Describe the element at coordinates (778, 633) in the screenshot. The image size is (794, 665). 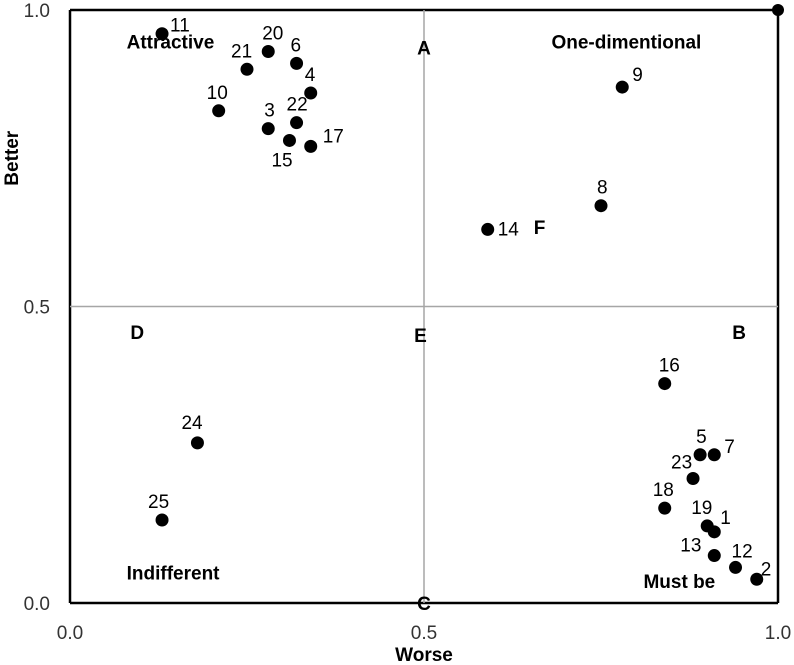
I see `x-tick-label: 1.0` at that location.